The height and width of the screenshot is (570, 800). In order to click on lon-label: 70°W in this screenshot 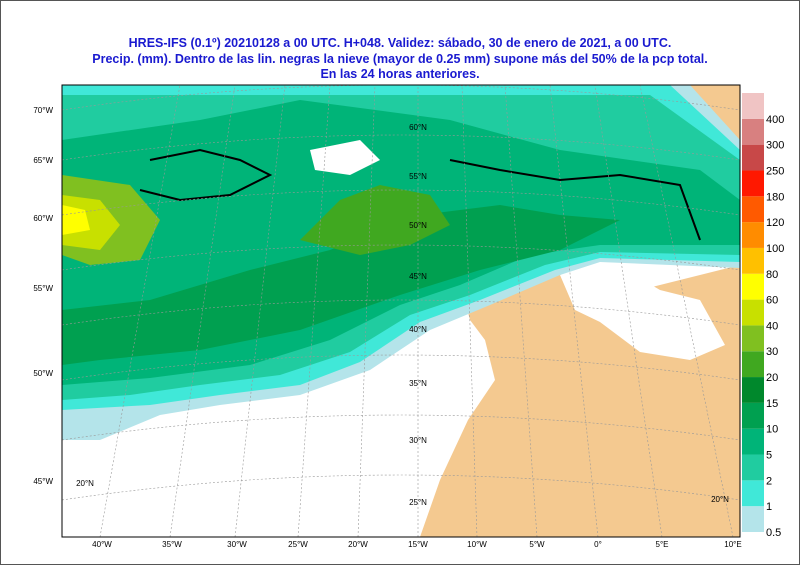, I will do `click(43, 110)`.